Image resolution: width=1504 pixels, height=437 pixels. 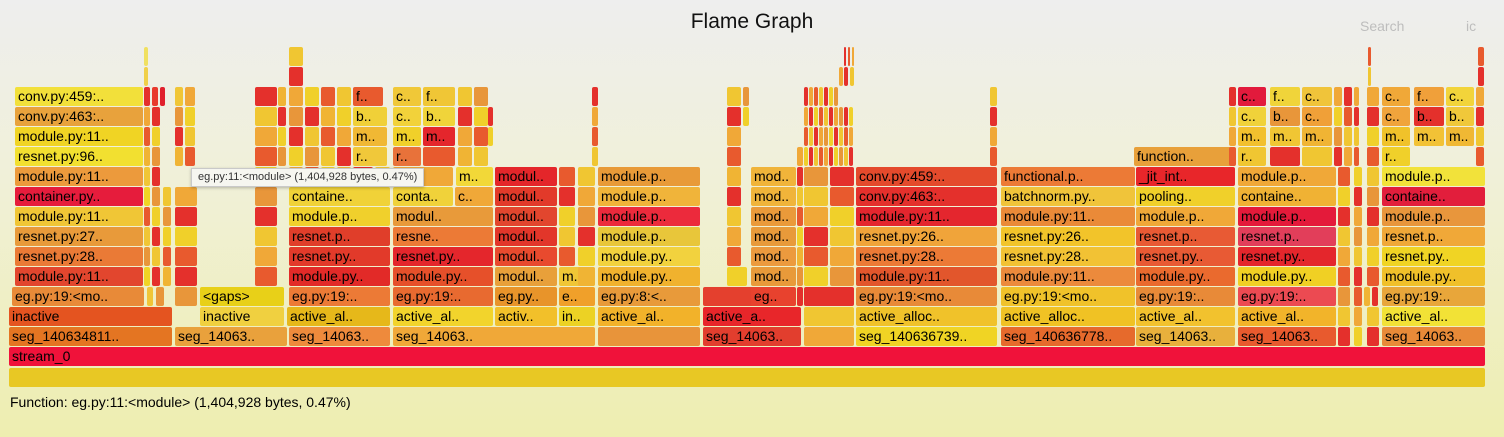 What do you see at coordinates (79, 96) in the screenshot?
I see `flame-frame: conv.py:459:..` at bounding box center [79, 96].